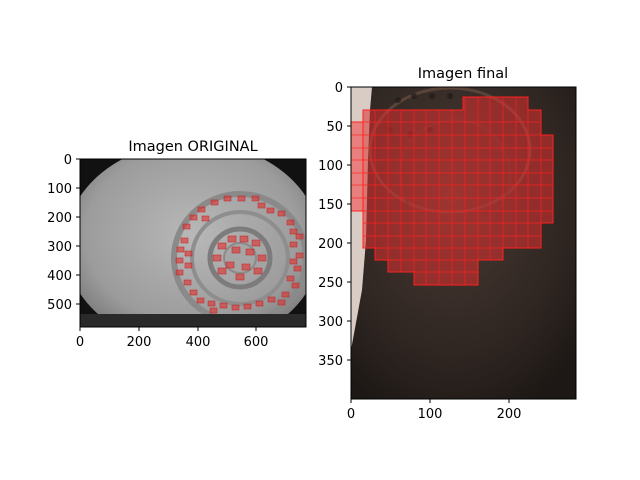 This screenshot has height=480, width=640. Describe the element at coordinates (330, 361) in the screenshot. I see `tick-label: 350` at that location.